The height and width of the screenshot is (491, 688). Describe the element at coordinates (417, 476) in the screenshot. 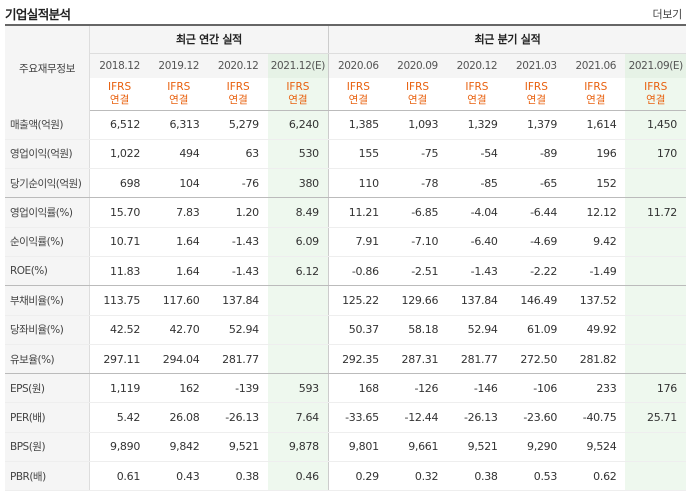

I see `table-cell: 0.32` at that location.